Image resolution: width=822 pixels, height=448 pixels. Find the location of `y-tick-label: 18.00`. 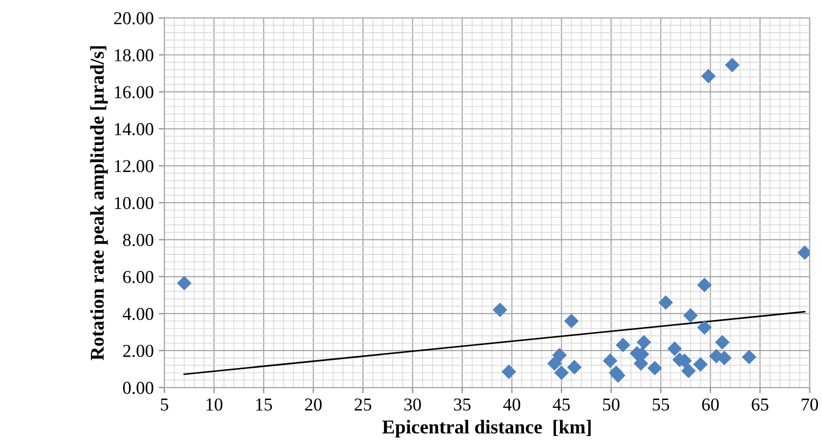

y-tick-label: 18.00 is located at coordinates (134, 55).